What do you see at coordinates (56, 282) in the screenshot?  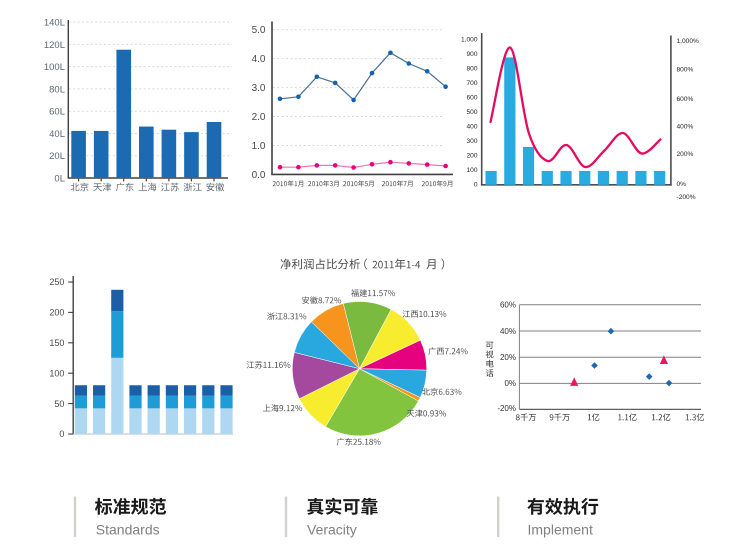 I see `svg-text: 250` at bounding box center [56, 282].